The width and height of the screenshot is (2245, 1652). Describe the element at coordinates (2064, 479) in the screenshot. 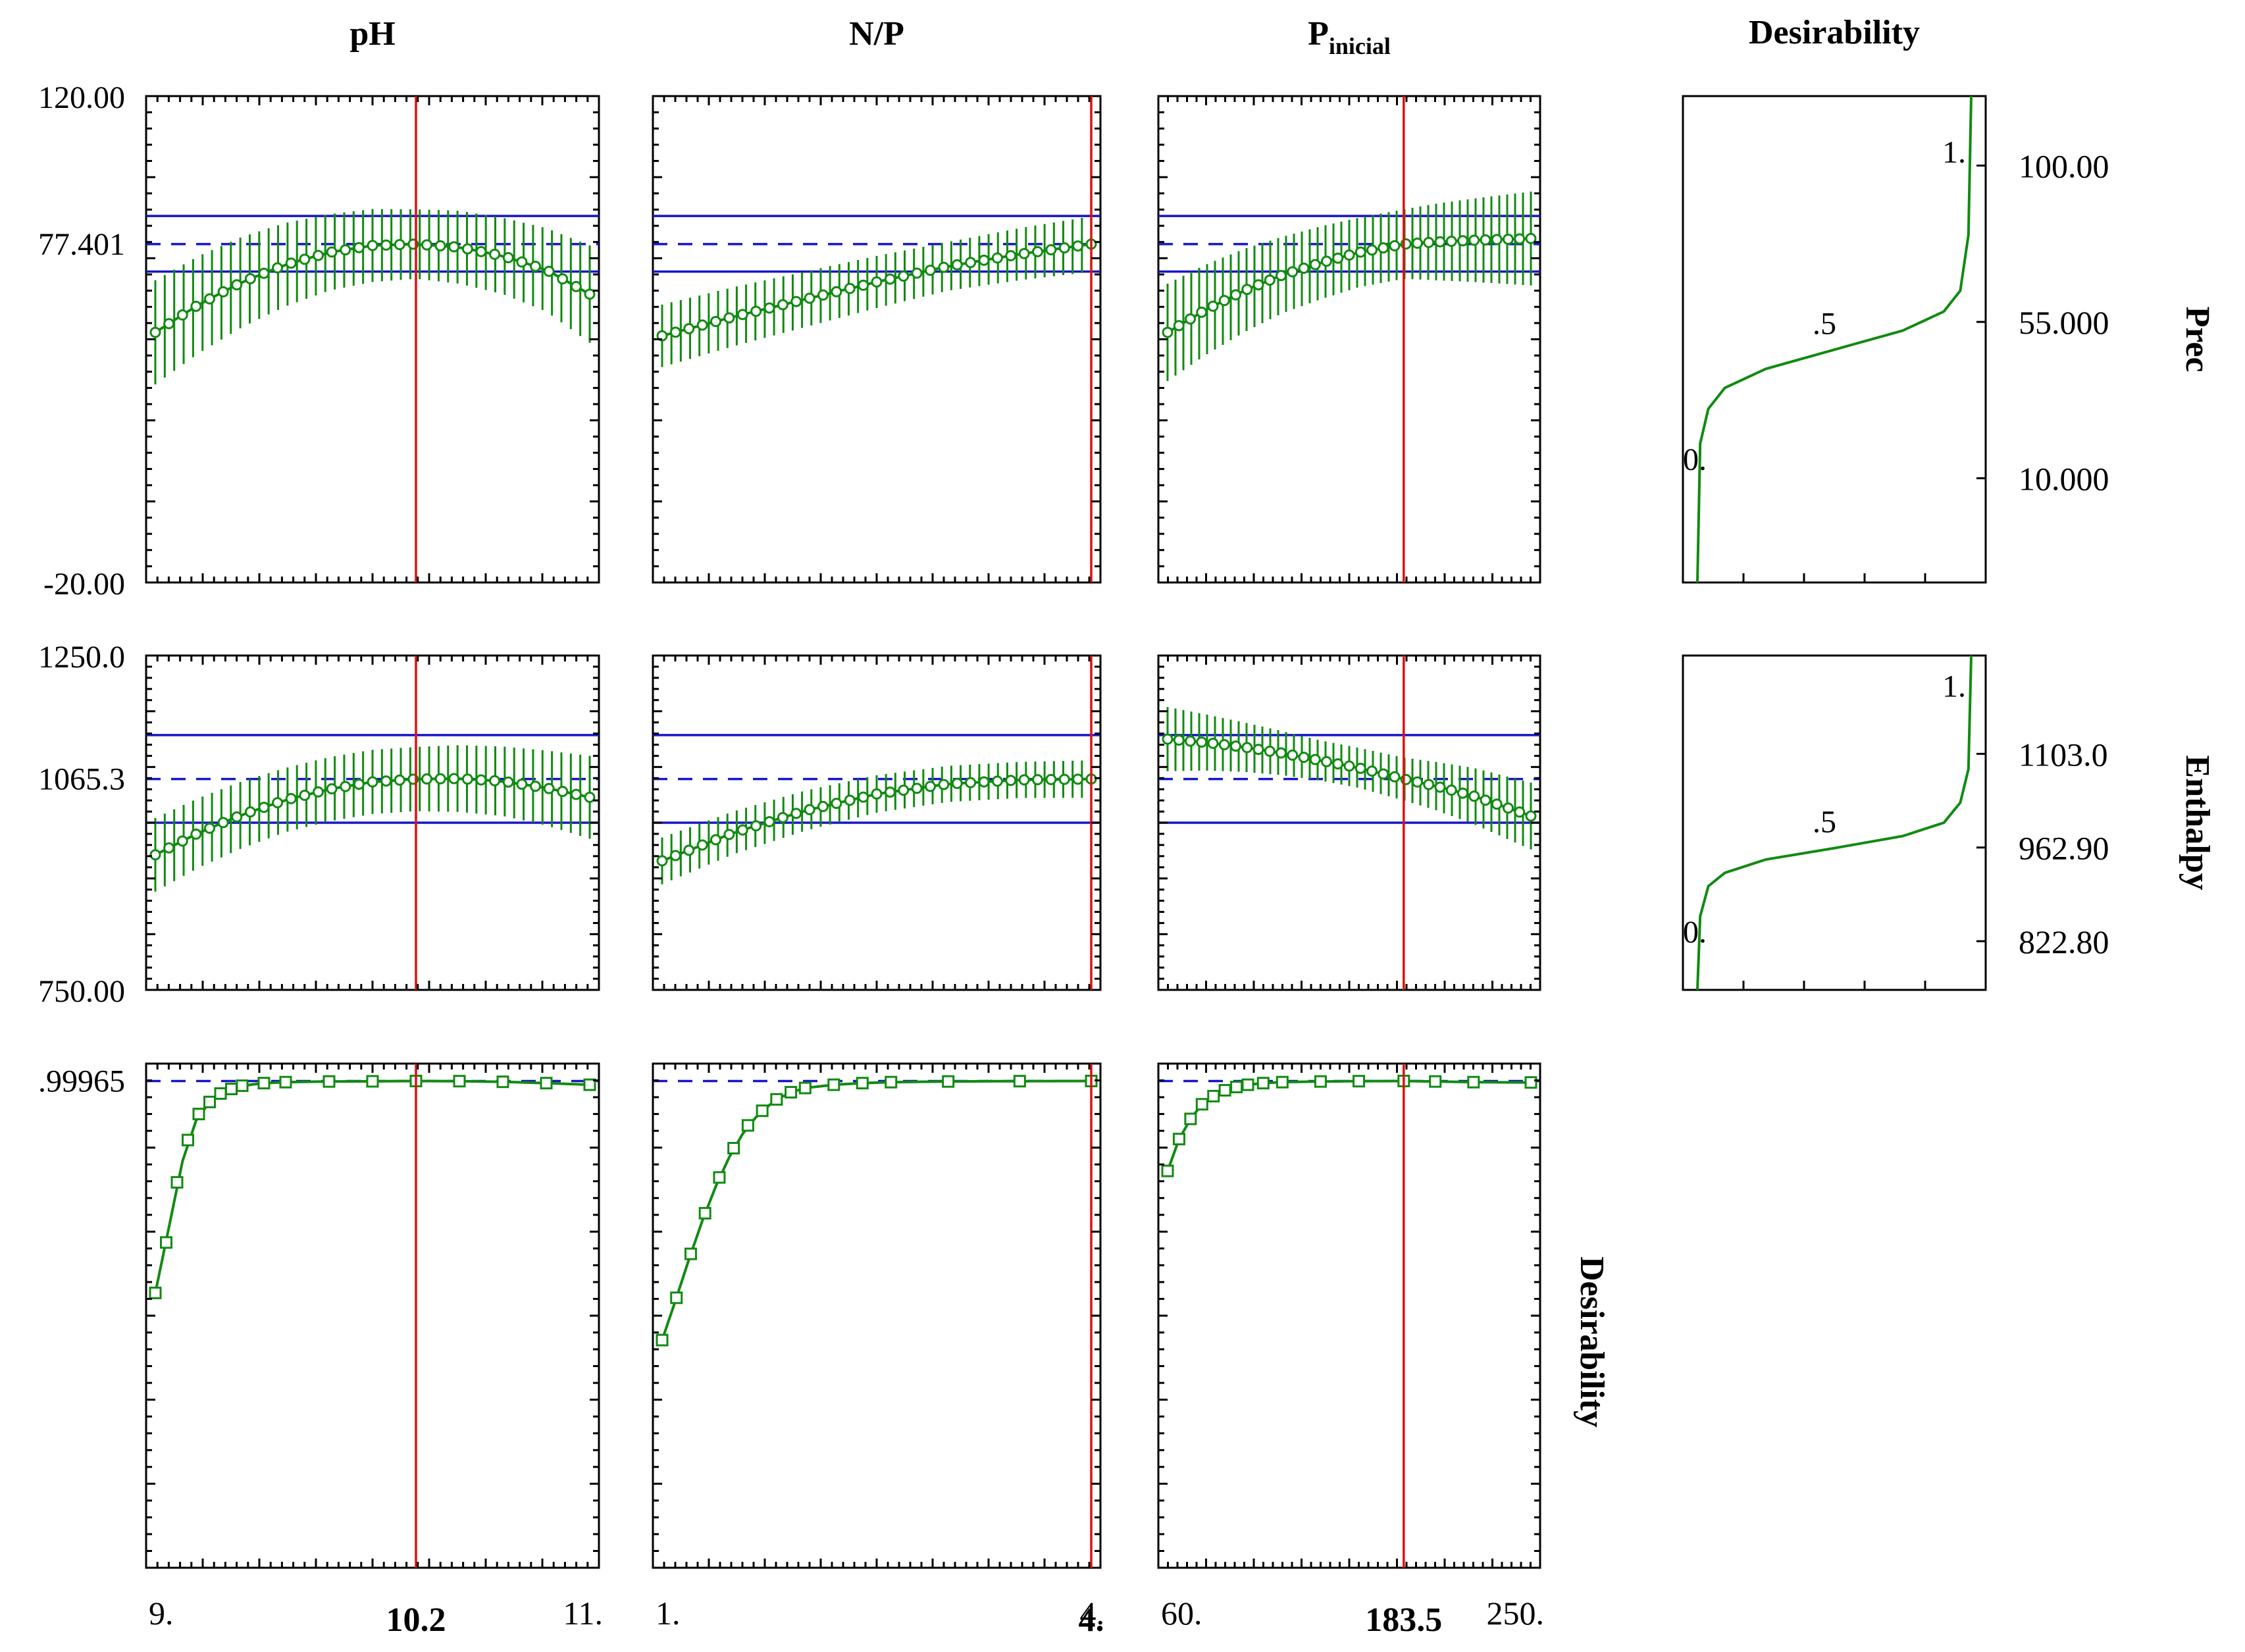

I see `desirability-axis-label: 10.000` at that location.